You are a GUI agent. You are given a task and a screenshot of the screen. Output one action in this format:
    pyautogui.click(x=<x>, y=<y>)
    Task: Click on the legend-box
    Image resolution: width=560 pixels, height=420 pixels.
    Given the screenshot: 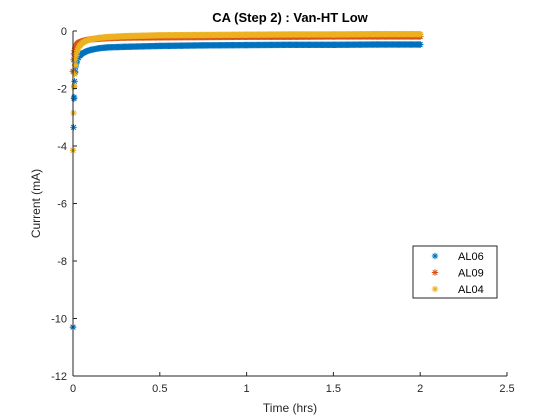 What is the action you would take?
    pyautogui.click(x=455, y=272)
    